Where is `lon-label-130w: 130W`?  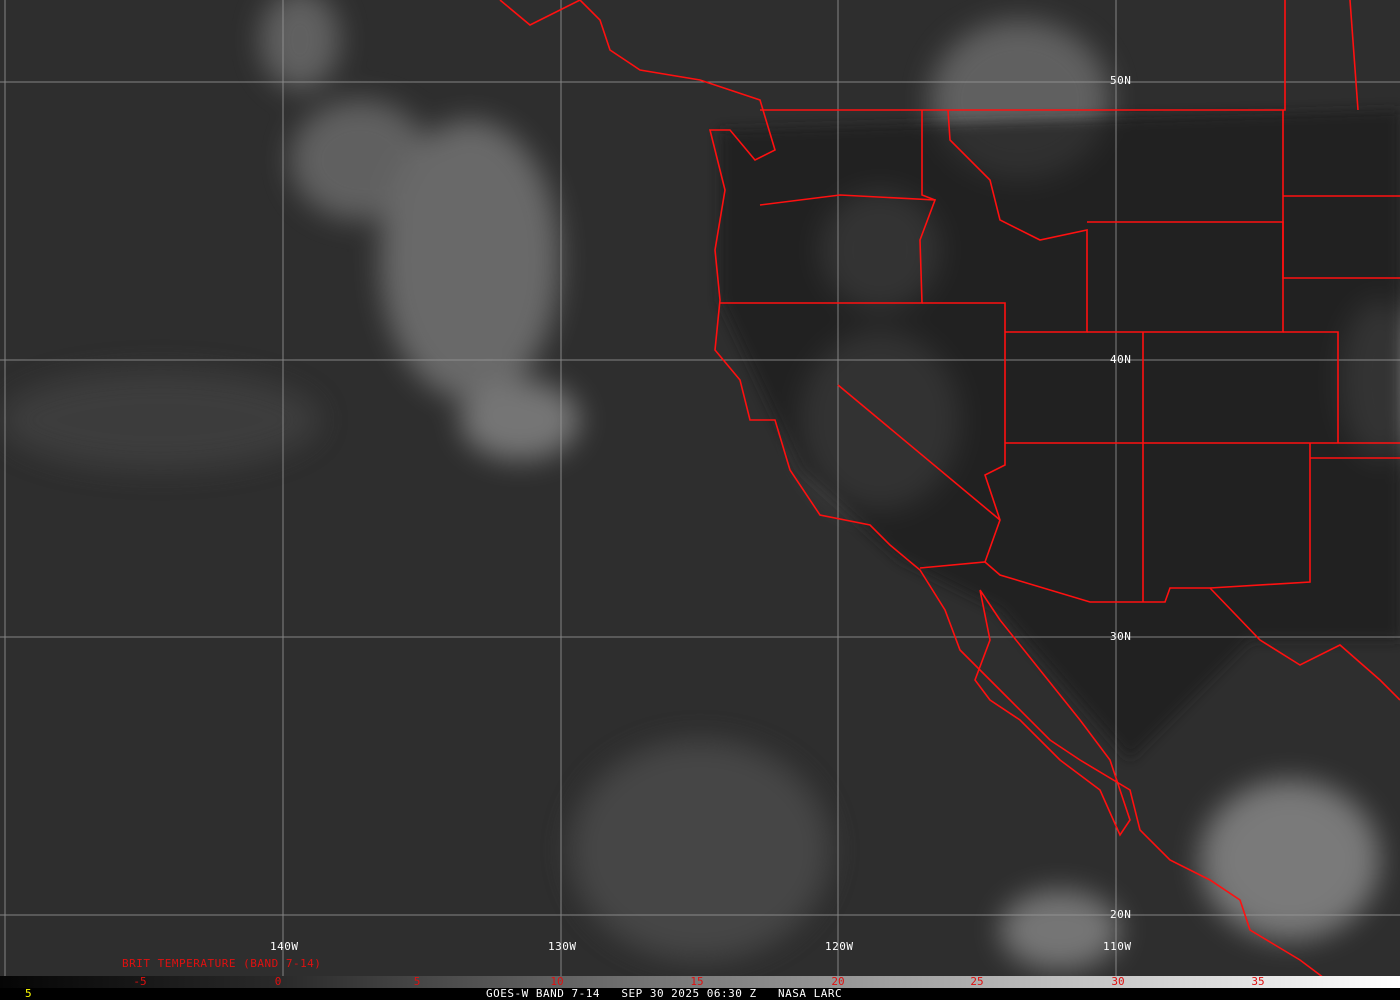
lon-label-130w: 130W is located at coordinates (562, 946).